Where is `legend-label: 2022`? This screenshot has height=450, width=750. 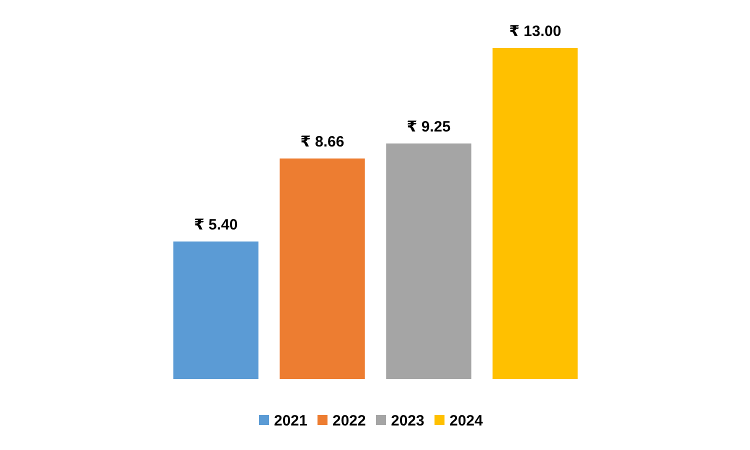
legend-label: 2022 is located at coordinates (349, 421).